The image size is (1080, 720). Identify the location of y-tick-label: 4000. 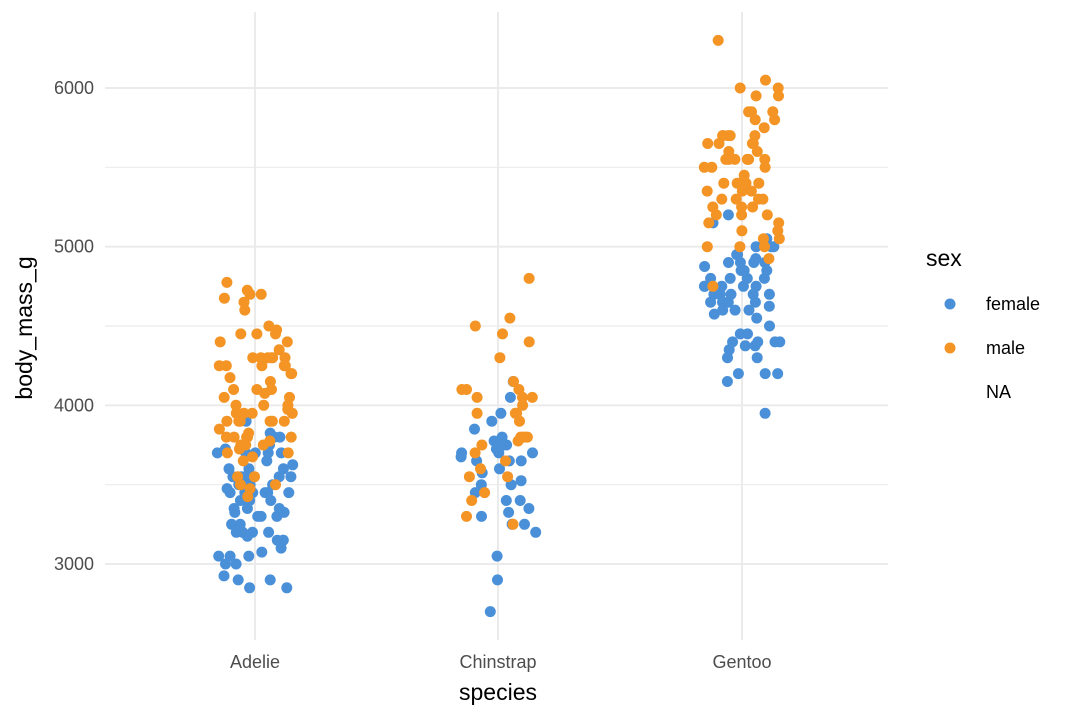
(74, 405).